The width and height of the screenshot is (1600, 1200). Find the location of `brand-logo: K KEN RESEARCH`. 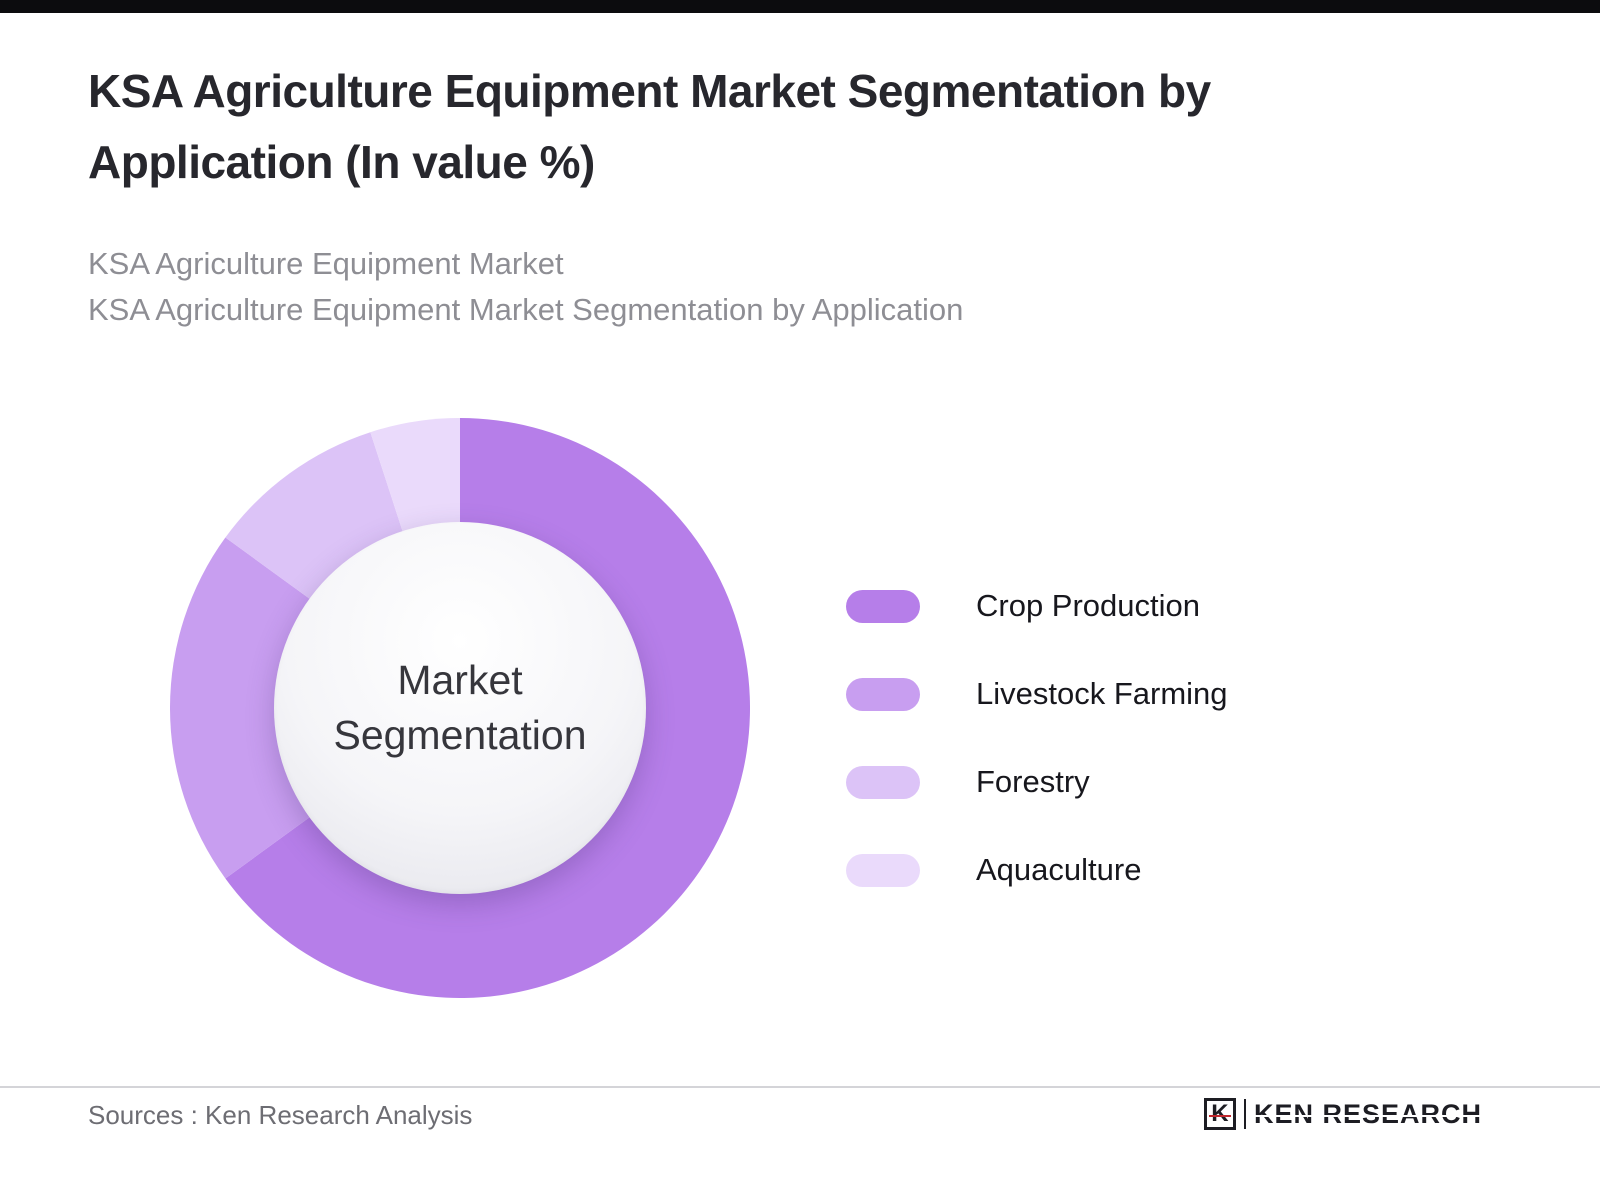

brand-logo: K KEN RESEARCH is located at coordinates (1343, 1114).